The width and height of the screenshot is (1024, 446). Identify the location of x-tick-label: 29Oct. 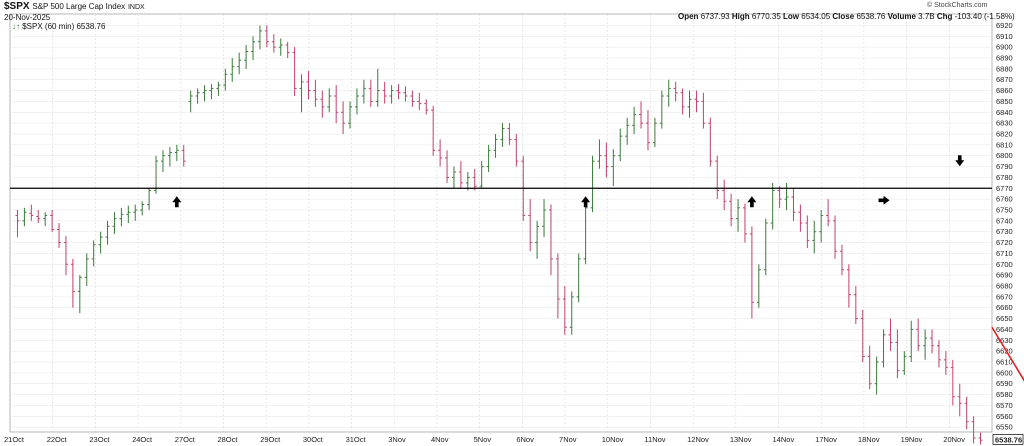
(270, 439).